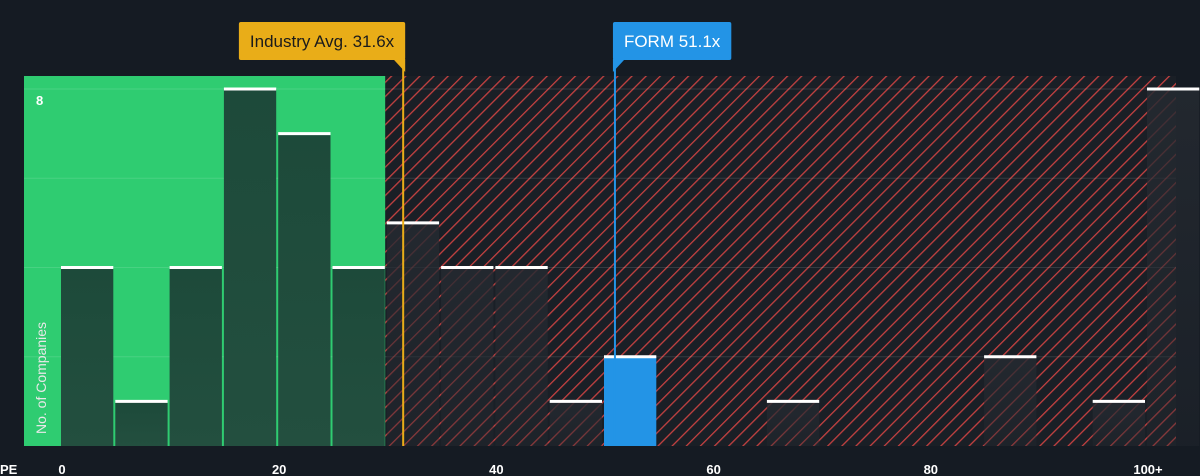 This screenshot has width=1200, height=476. I want to click on x-tick-label: 40, so click(496, 469).